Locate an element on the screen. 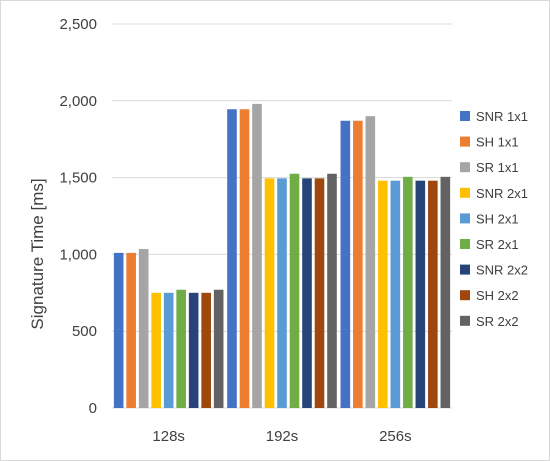 This screenshot has height=461, width=550. y-tick-label: 1,500 is located at coordinates (78, 178).